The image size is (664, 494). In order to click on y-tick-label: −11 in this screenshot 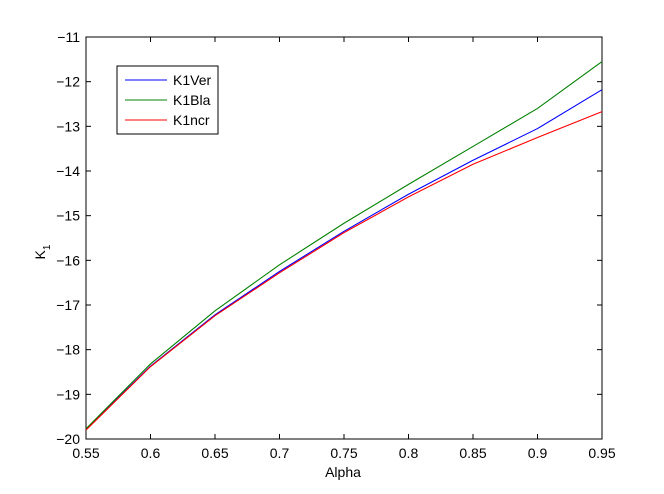, I will do `click(68, 37)`.